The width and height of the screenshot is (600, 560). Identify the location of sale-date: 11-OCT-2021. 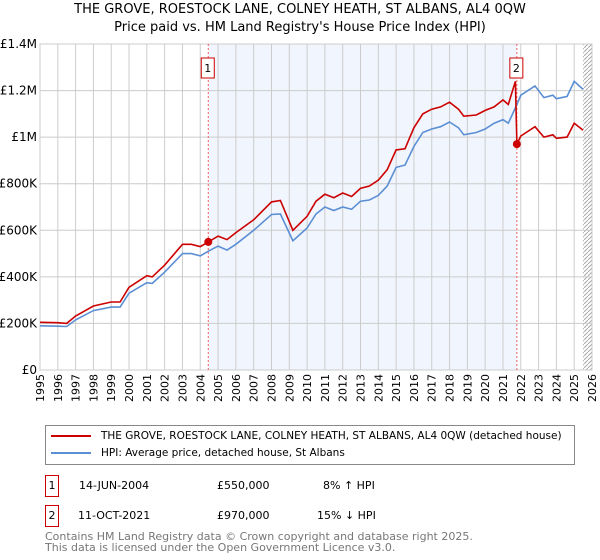
(114, 515).